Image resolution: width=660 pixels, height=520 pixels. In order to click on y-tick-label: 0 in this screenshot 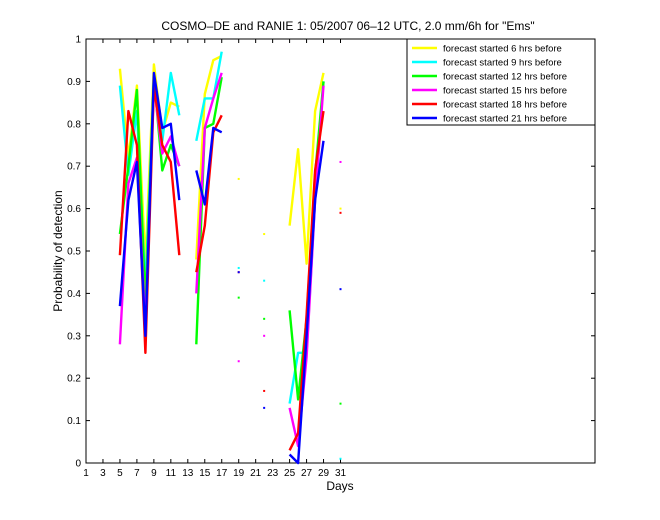, I will do `click(78, 464)`.